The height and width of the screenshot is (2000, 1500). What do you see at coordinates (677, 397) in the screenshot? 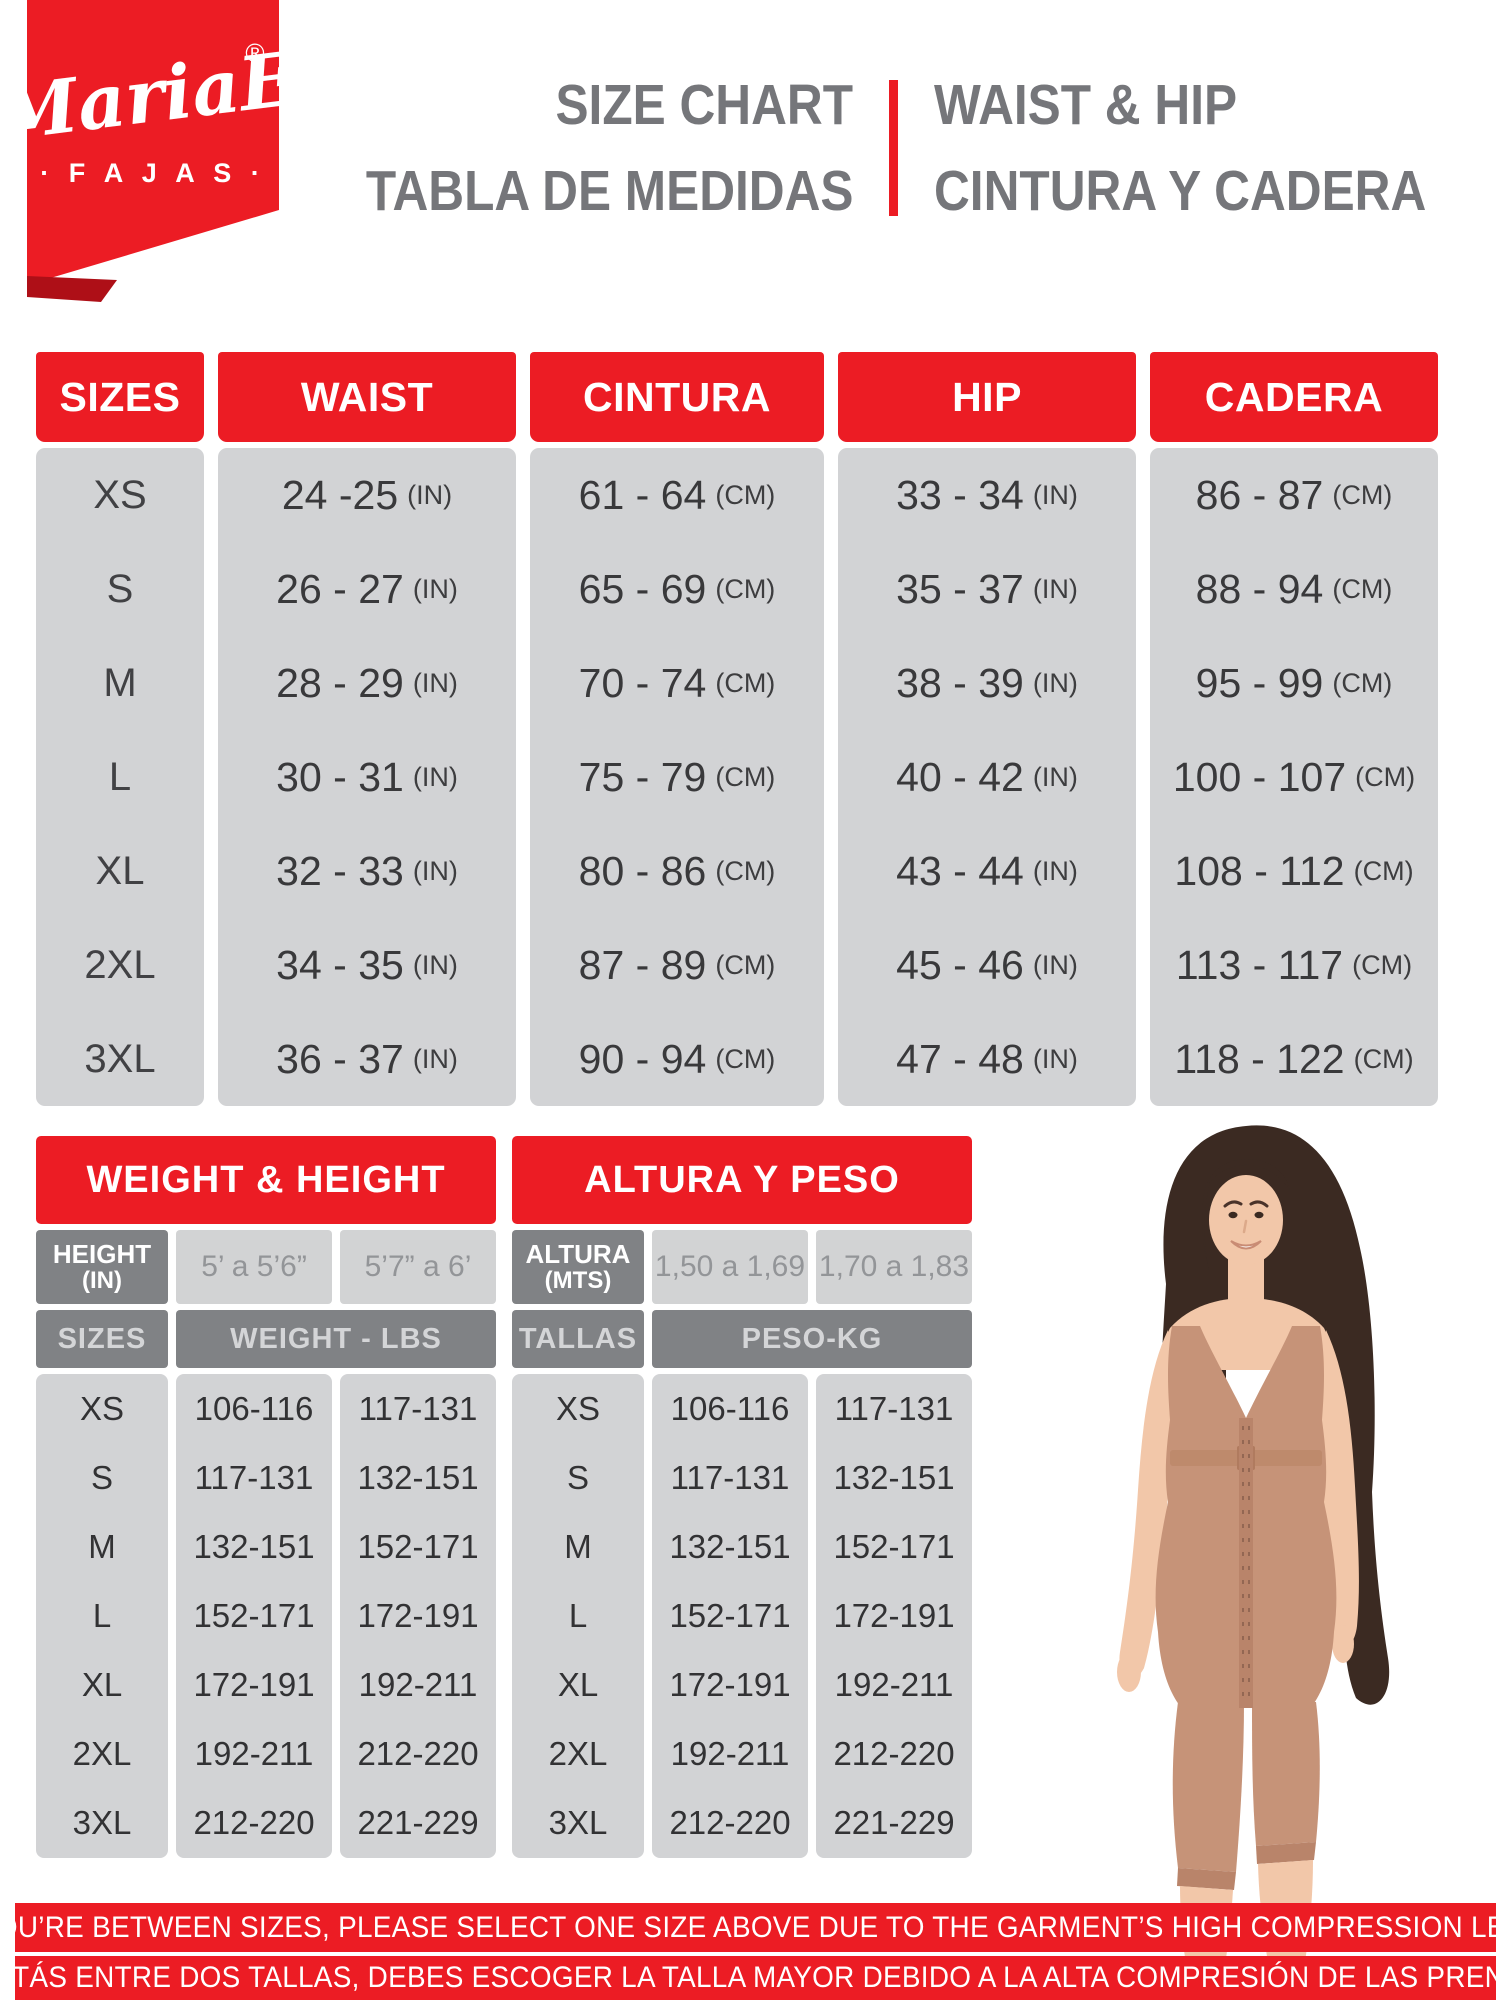
I see `column-header-cintura: CINTURA` at bounding box center [677, 397].